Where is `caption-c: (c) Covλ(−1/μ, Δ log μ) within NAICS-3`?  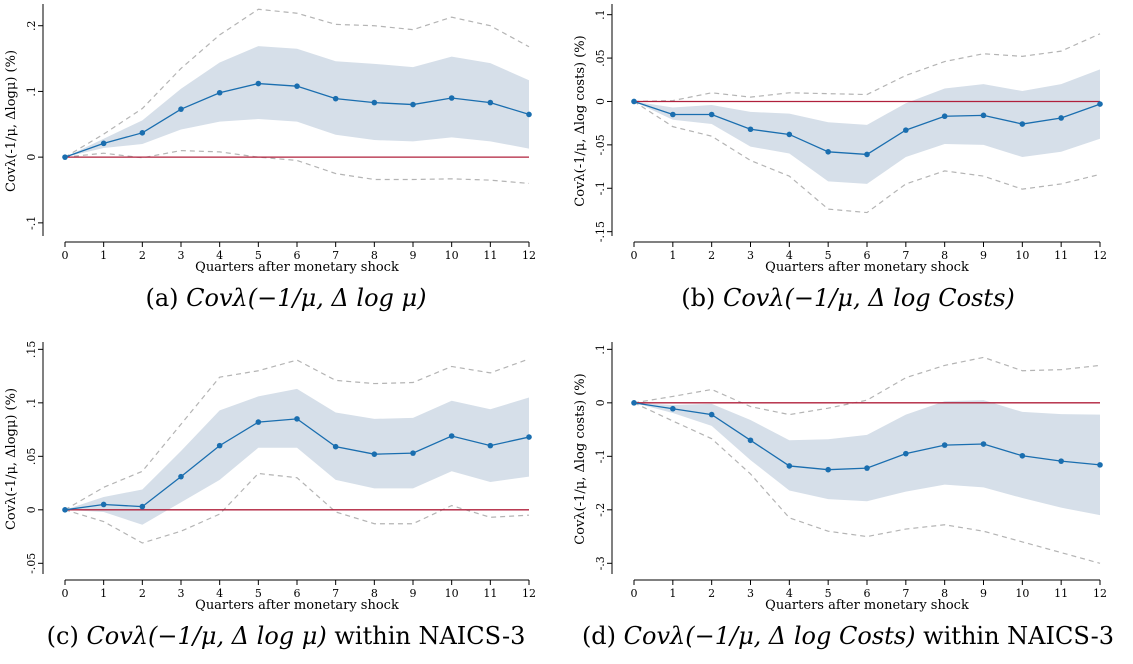
caption-c: (c) Covλ(−1/μ, Δ log μ) within NAICS-3 is located at coordinates (286, 636).